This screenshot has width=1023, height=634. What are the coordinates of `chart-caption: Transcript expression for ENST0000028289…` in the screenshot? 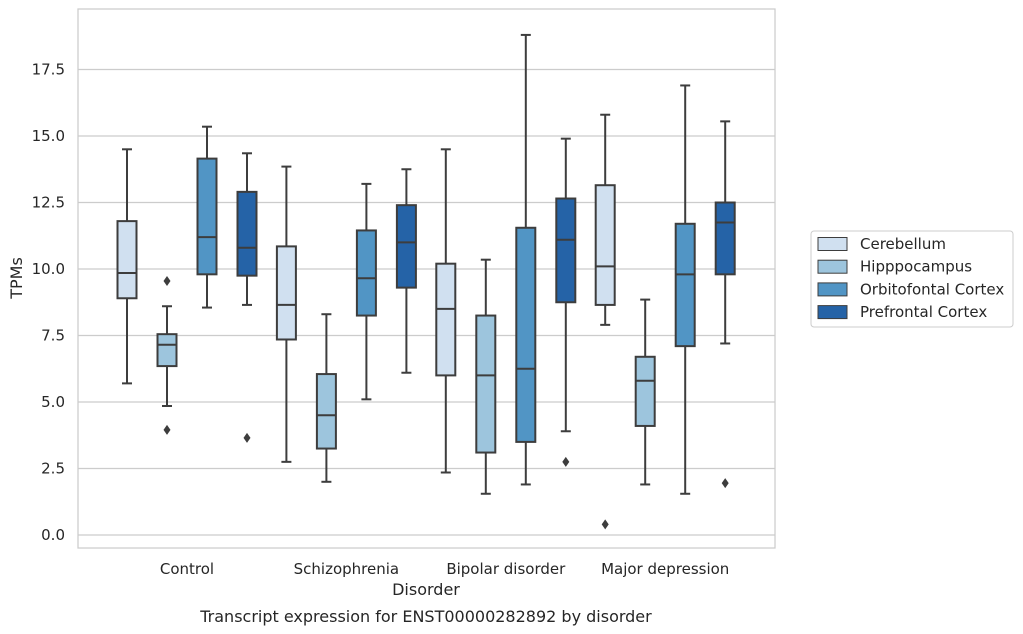 It's located at (425, 616).